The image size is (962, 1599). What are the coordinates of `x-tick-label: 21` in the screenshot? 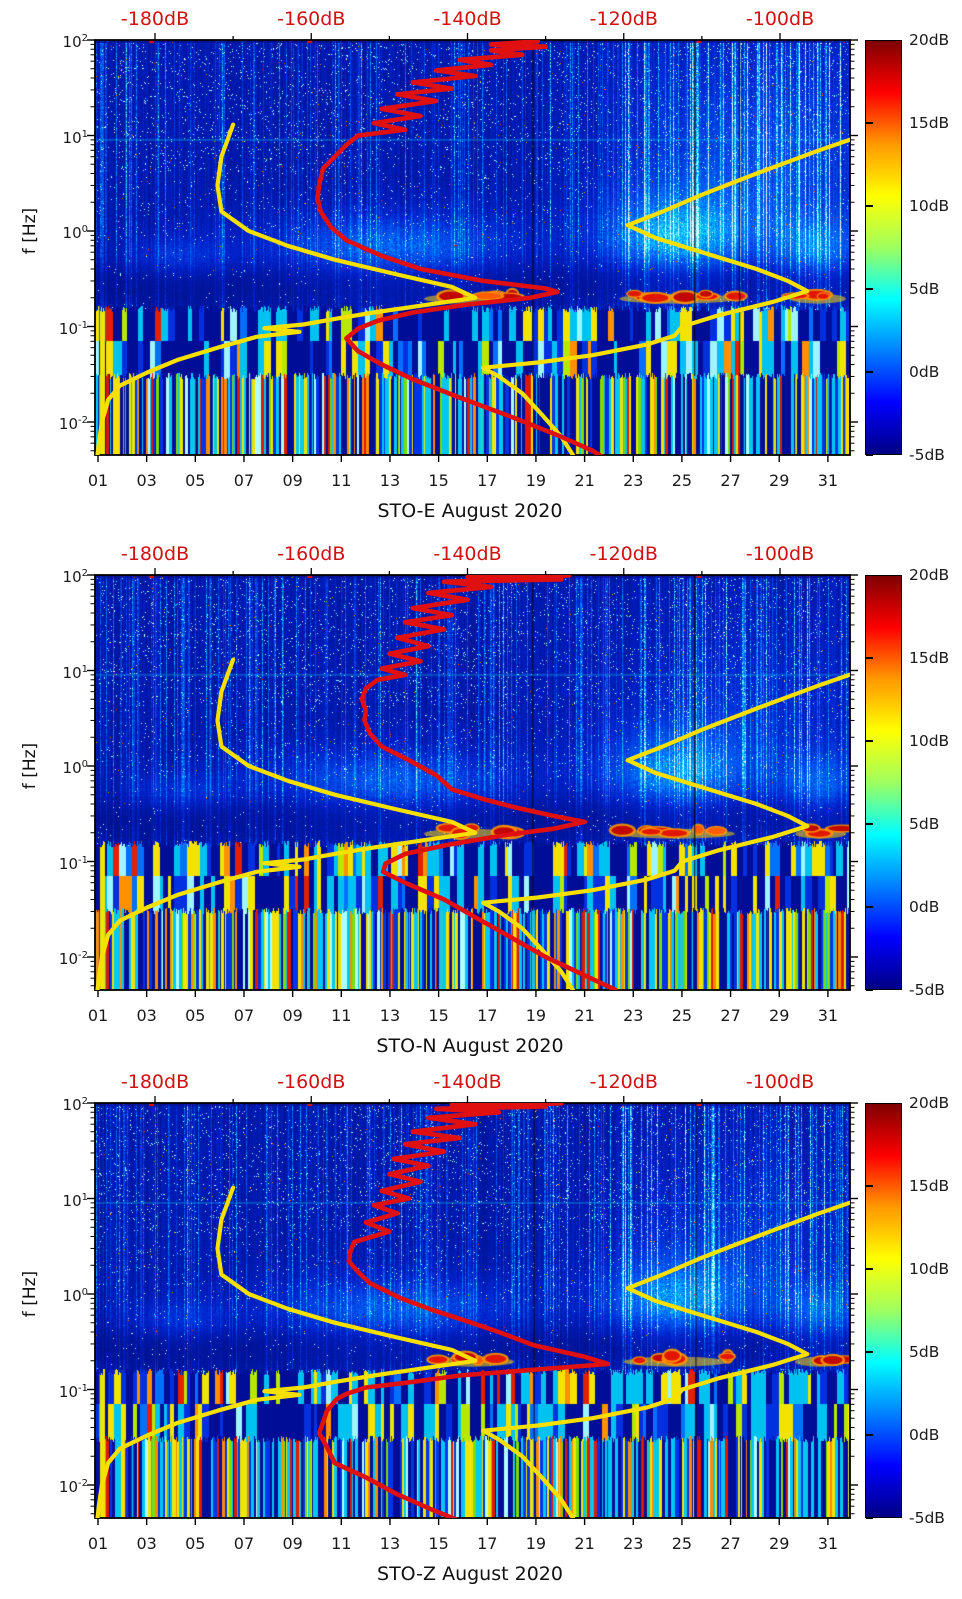 It's located at (584, 1543).